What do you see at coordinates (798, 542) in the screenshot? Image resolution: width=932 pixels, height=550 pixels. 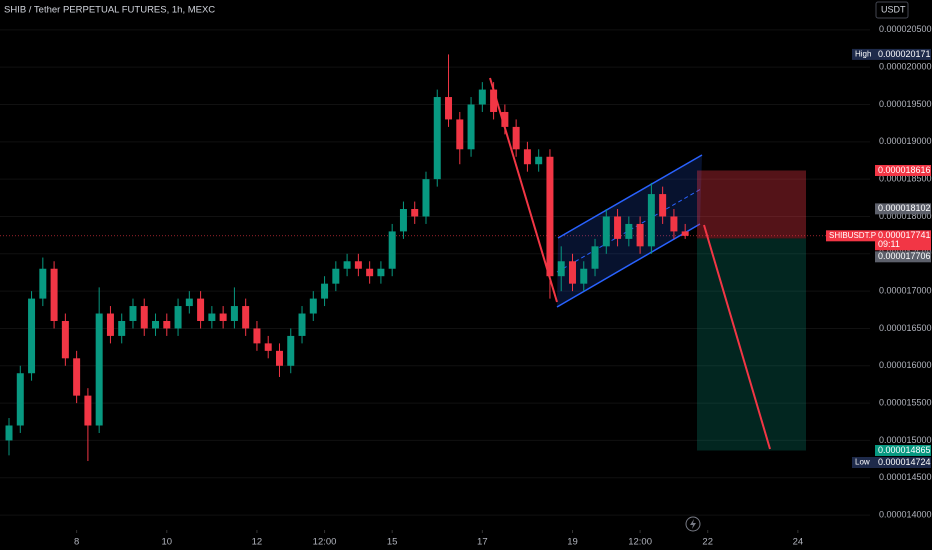 I see `x-tick-label: 24` at bounding box center [798, 542].